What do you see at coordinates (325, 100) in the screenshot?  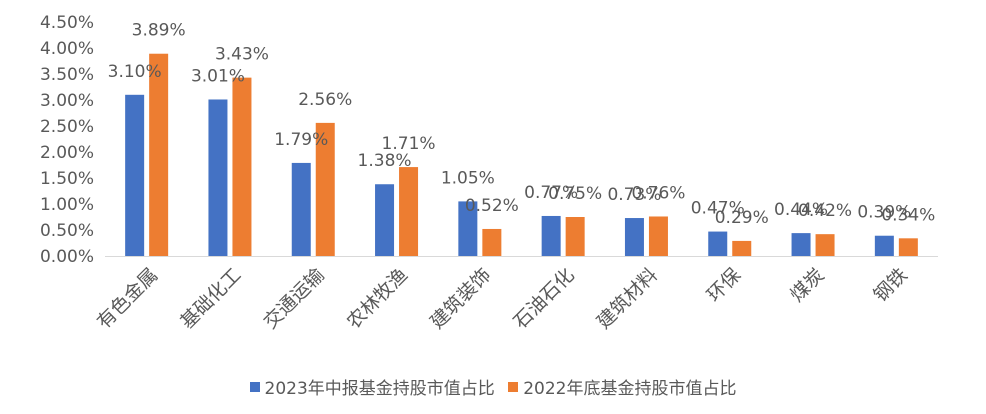 I see `data-label-series-2: 2.56%` at bounding box center [325, 100].